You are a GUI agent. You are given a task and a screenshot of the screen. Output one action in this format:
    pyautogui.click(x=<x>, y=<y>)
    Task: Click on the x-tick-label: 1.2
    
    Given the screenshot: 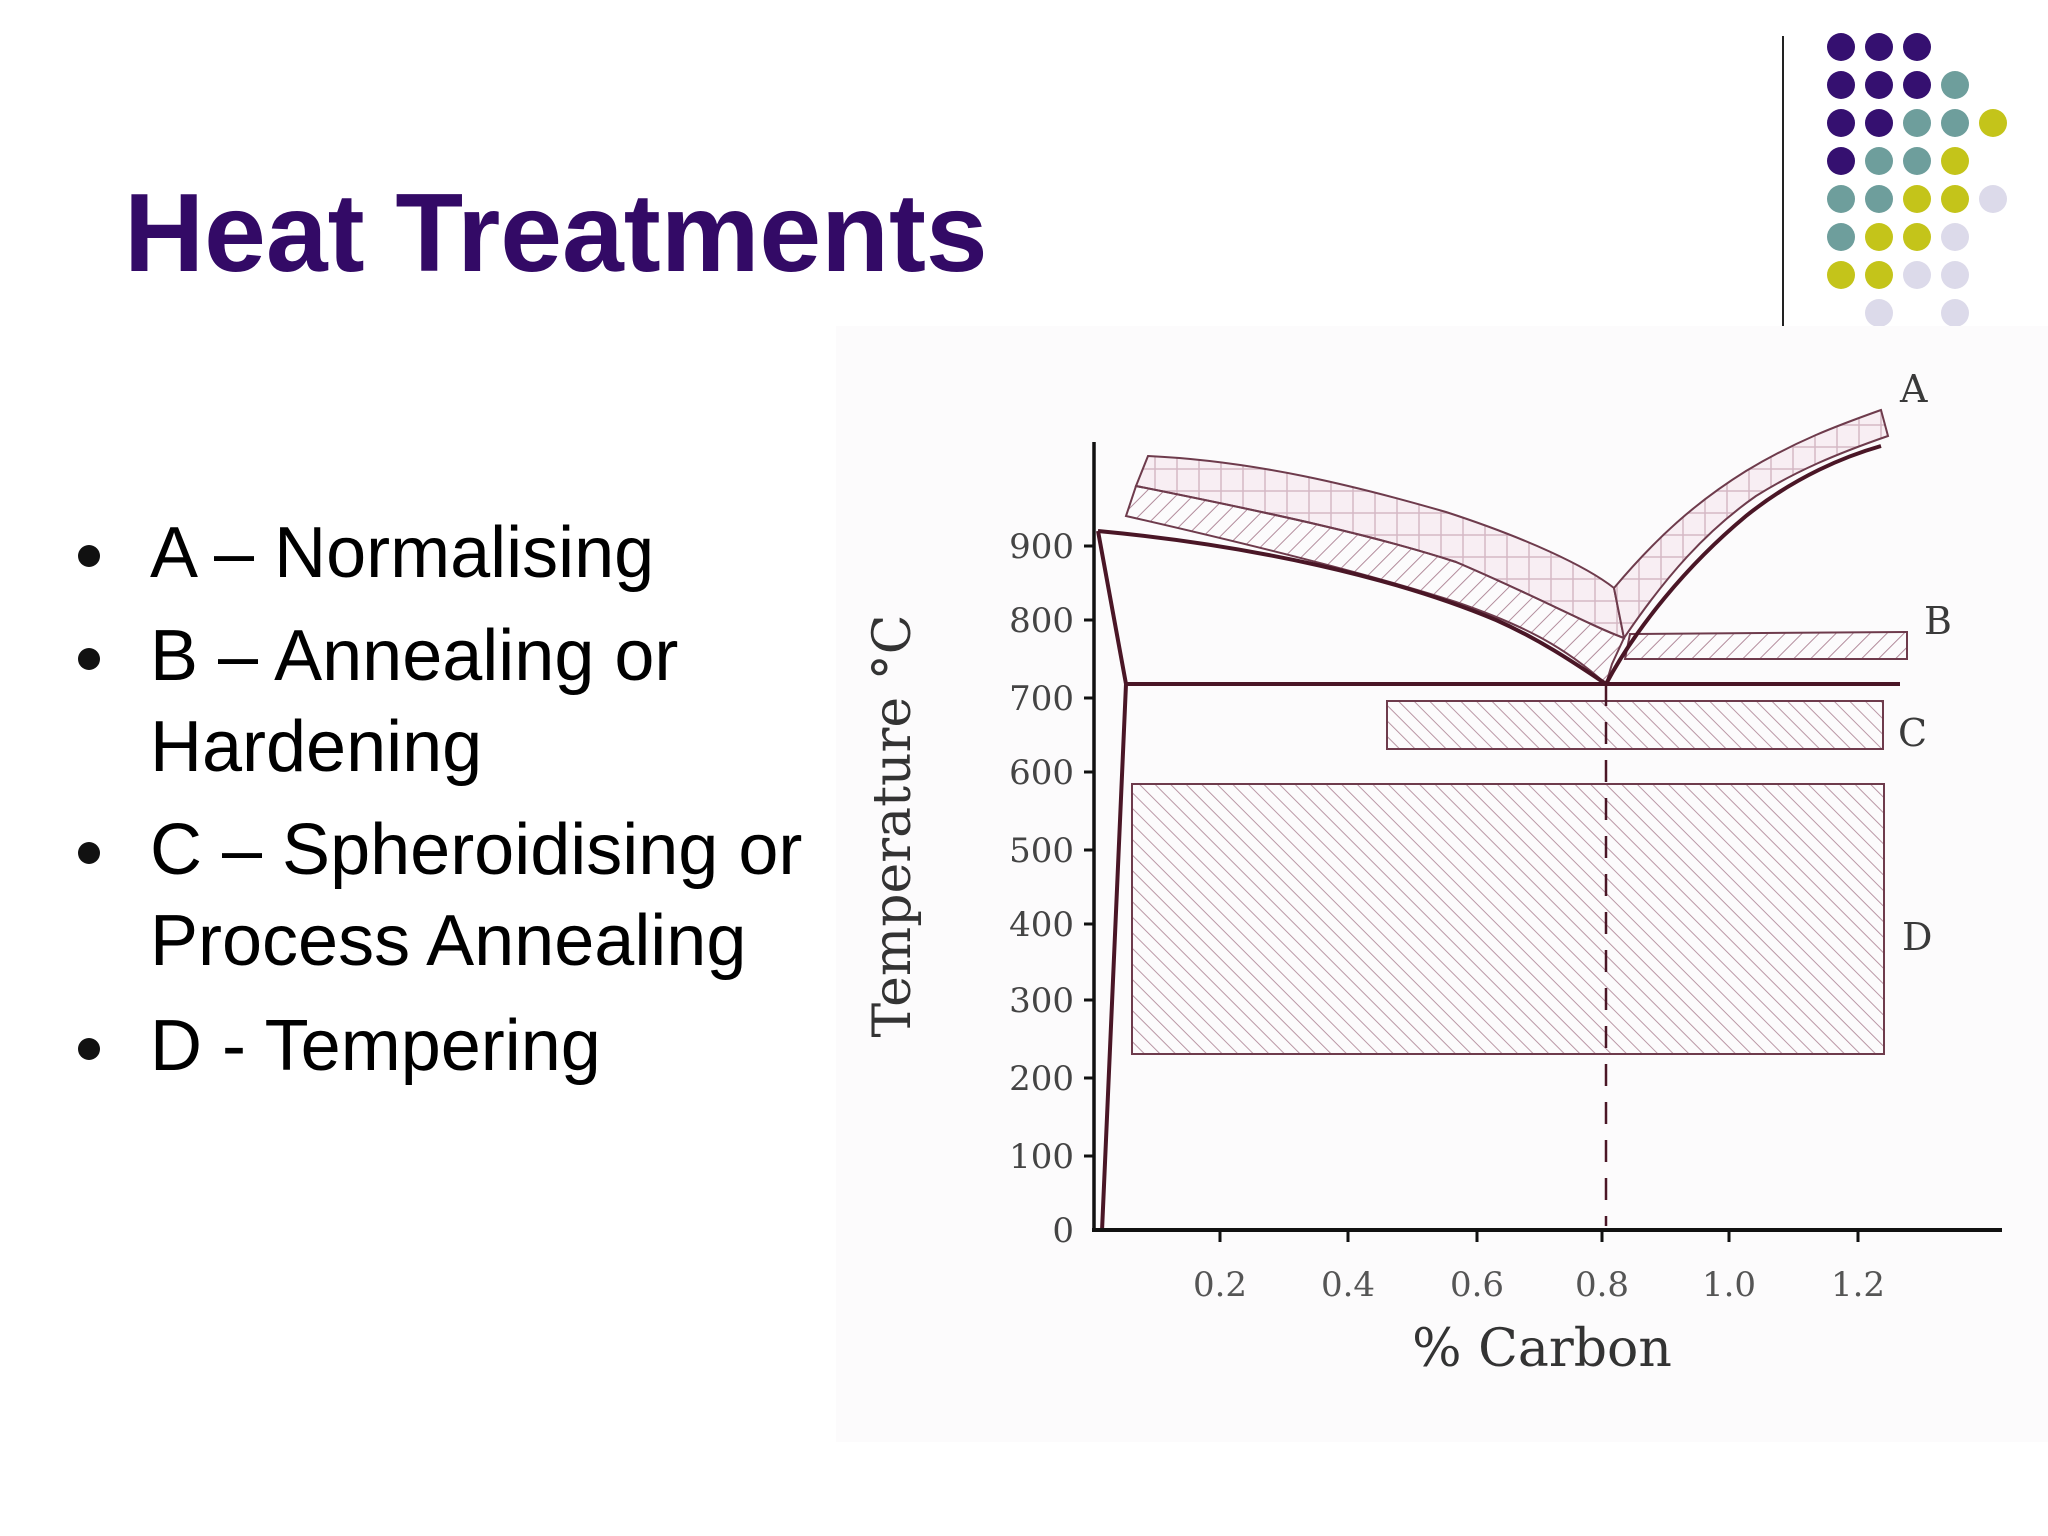 What is the action you would take?
    pyautogui.click(x=1858, y=1285)
    